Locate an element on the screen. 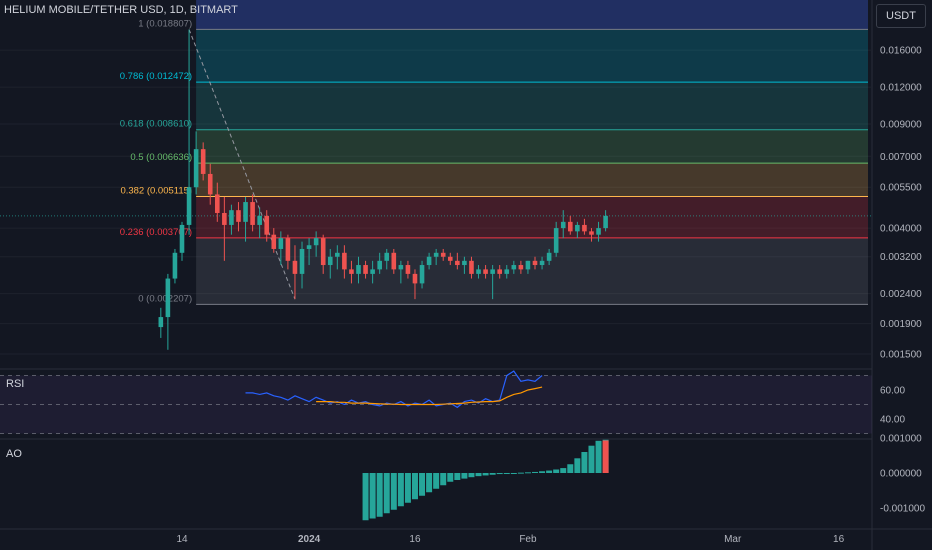  fib-label: 0 (0.002207) is located at coordinates (165, 298).